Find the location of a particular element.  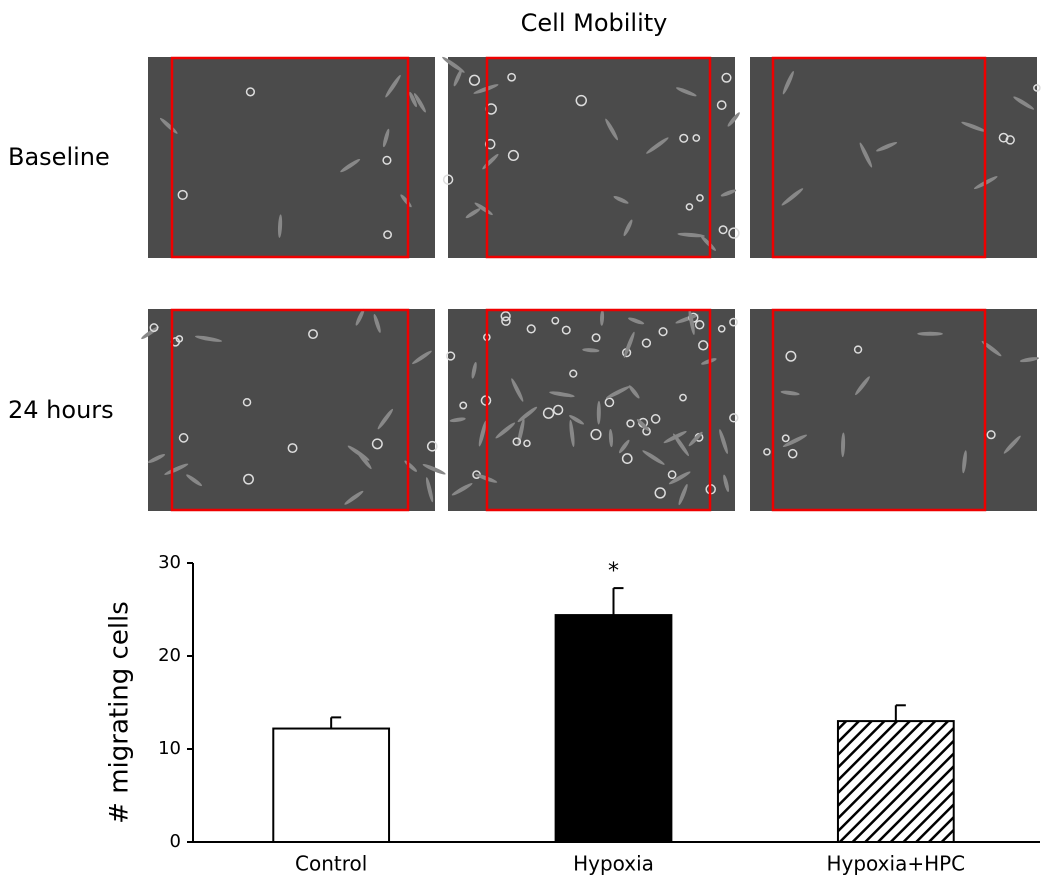

y-tick-label: 10 is located at coordinates (169, 748).